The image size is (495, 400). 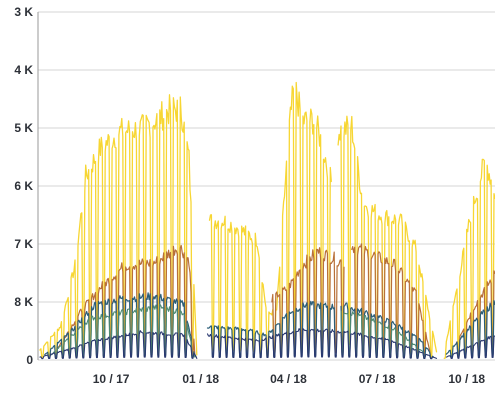 I want to click on y-tick-label: 3 K, so click(x=23, y=12).